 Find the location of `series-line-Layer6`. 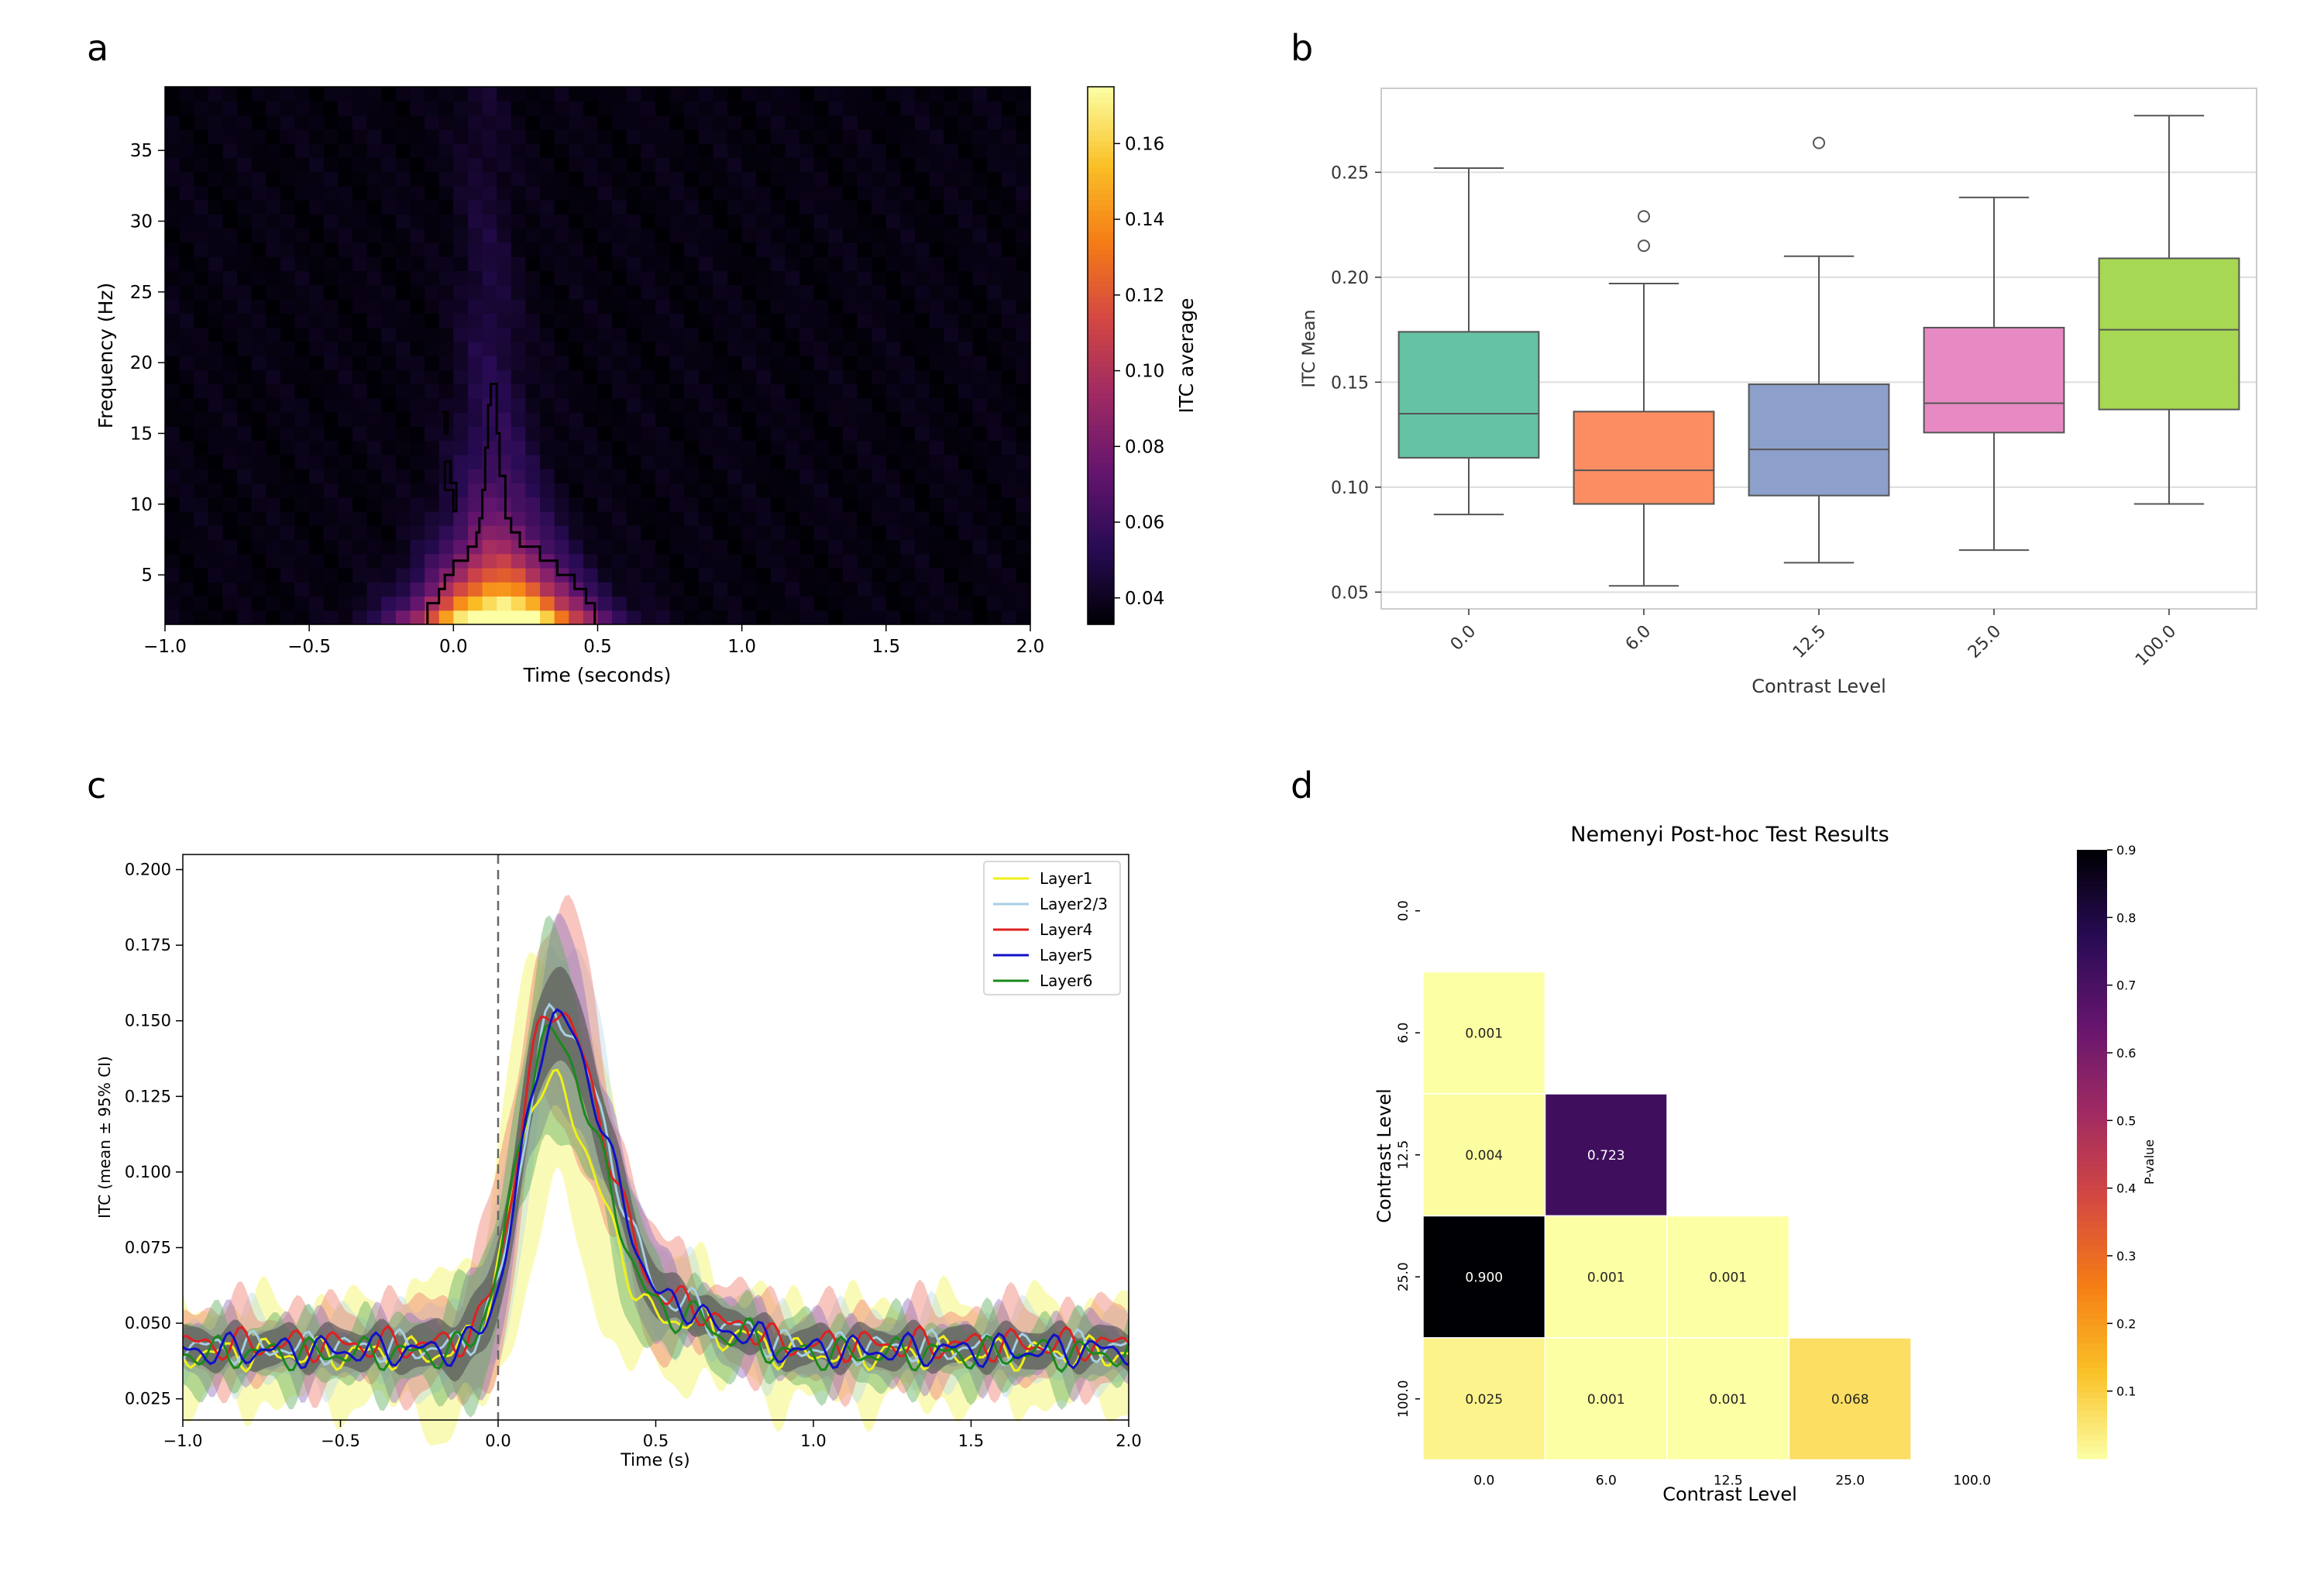

series-line-Layer6 is located at coordinates (656, 1198).